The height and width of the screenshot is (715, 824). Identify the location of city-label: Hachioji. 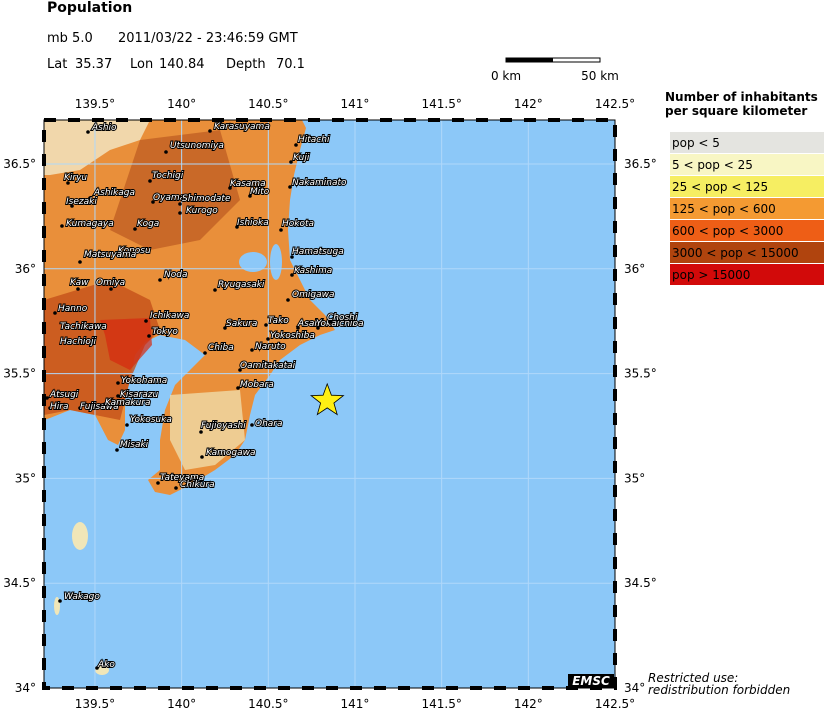
(78, 342).